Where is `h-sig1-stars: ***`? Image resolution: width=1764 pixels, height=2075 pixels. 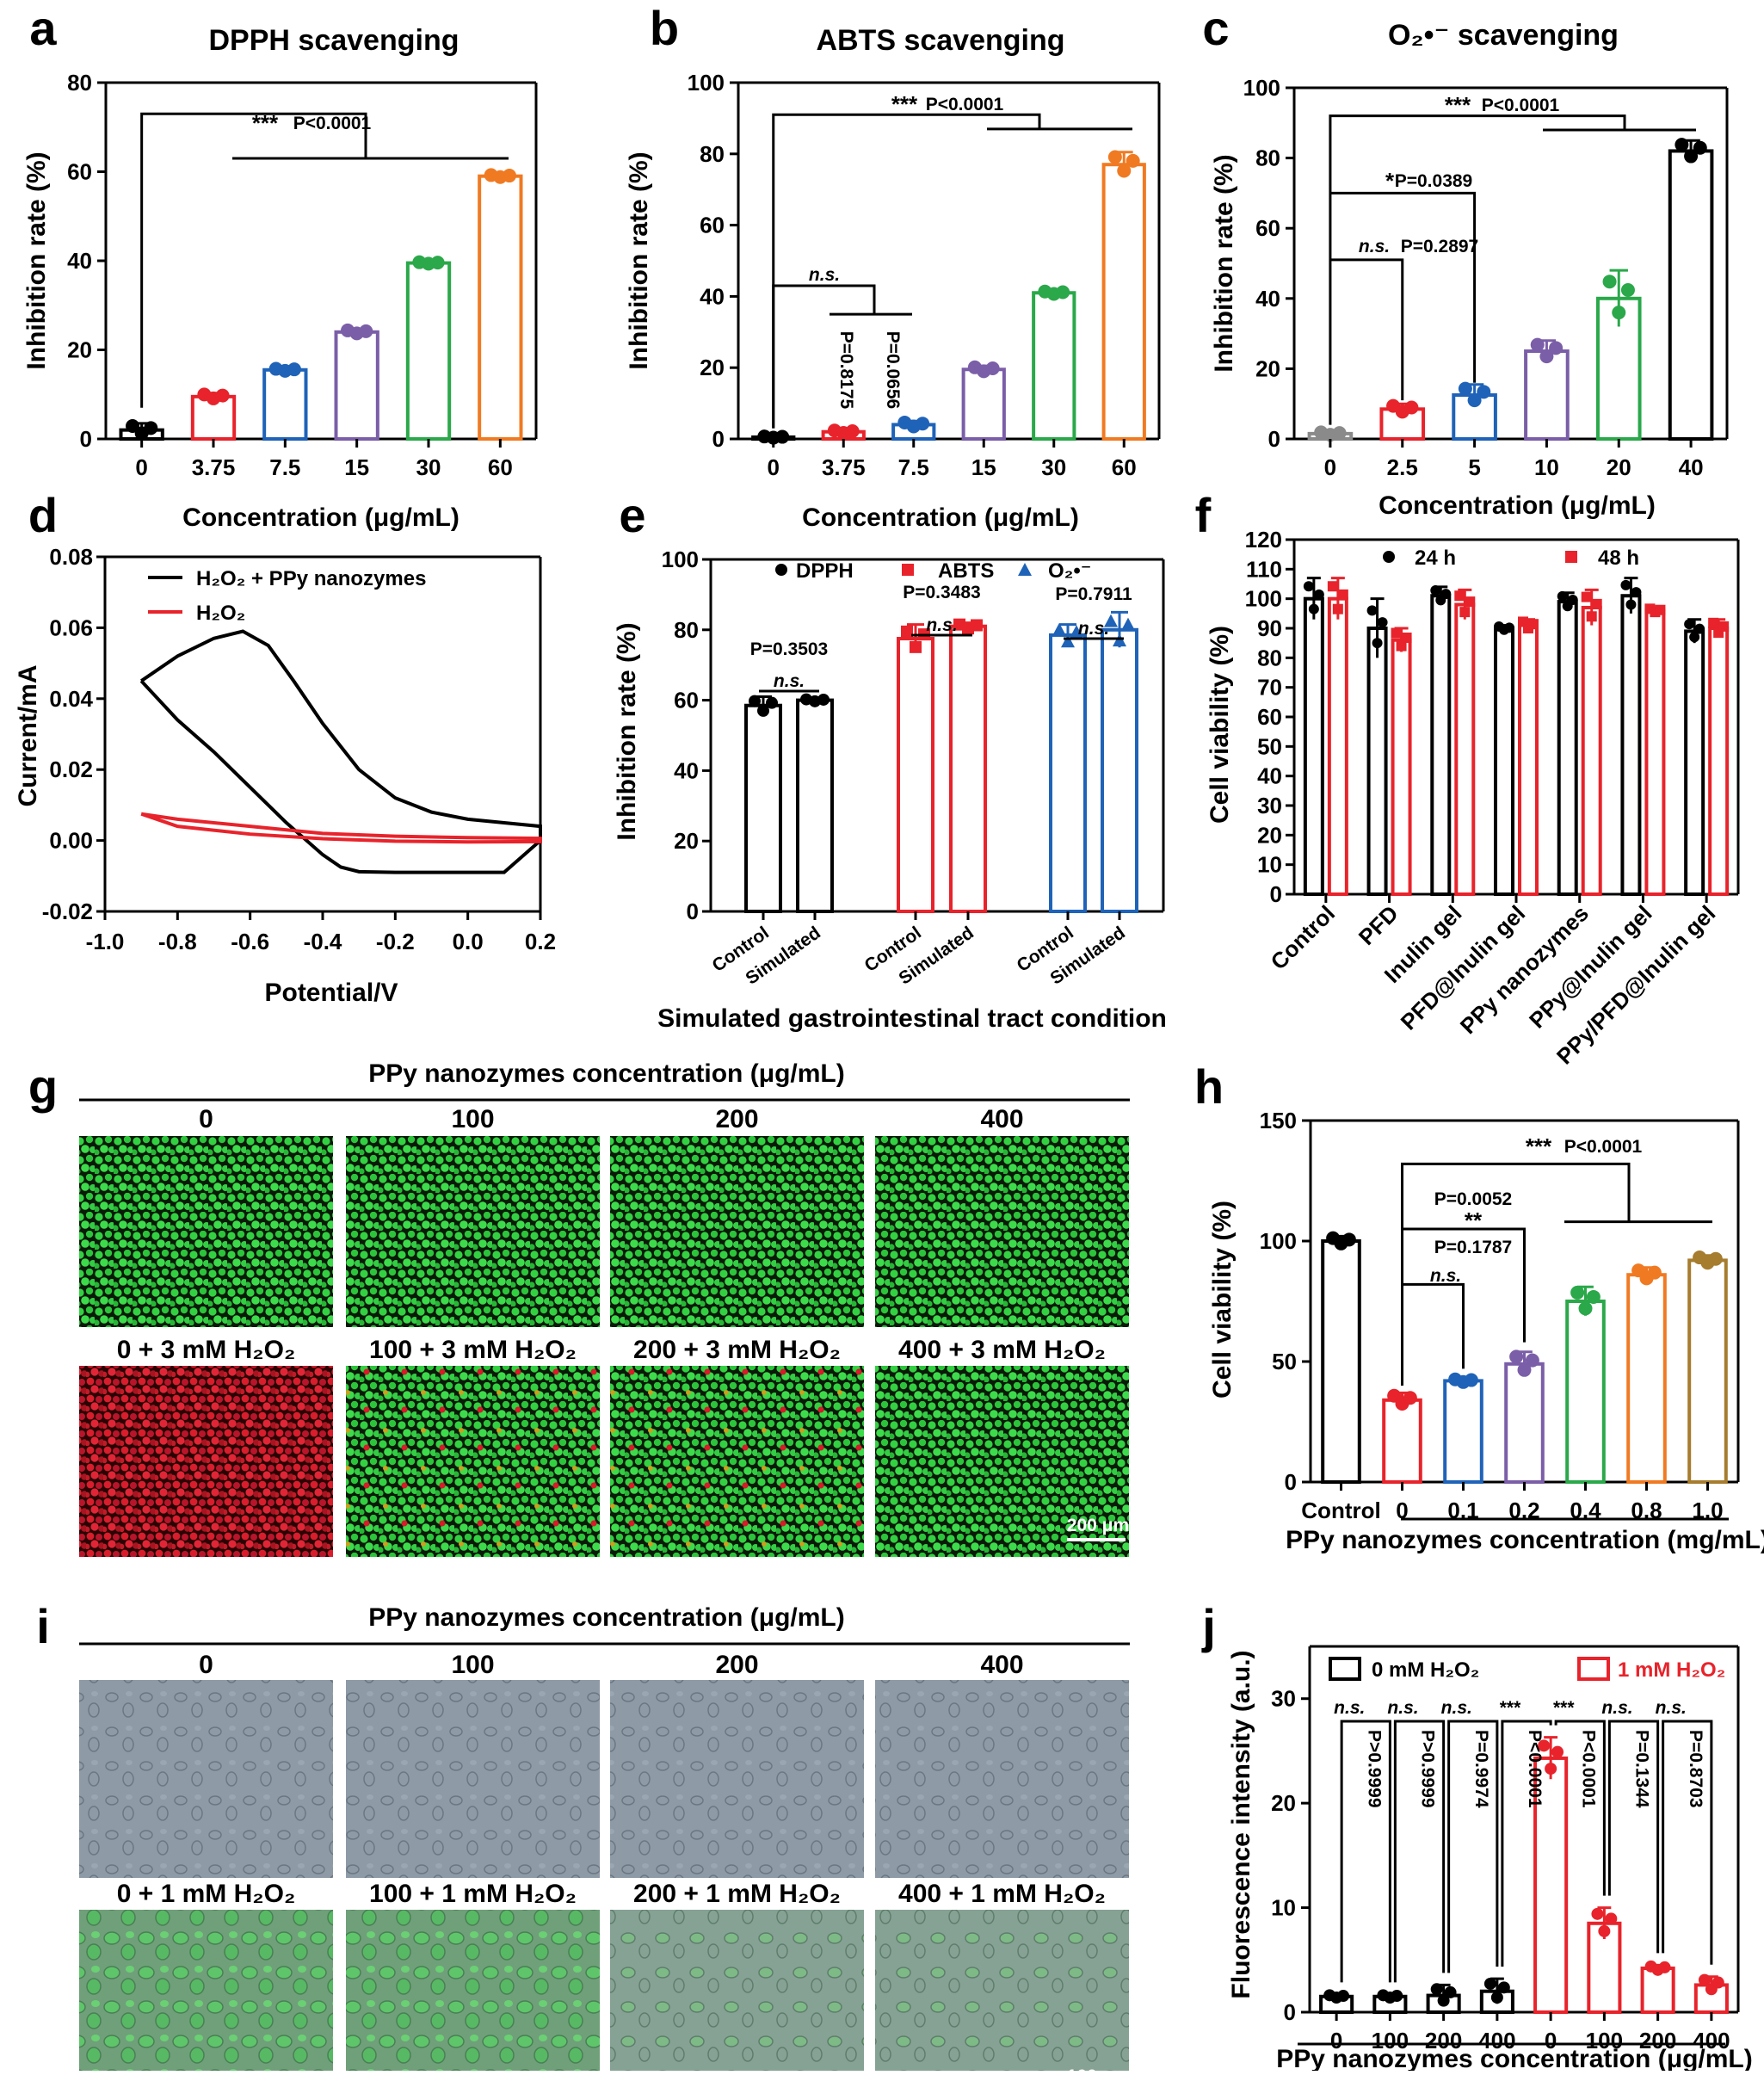
h-sig1-stars: *** is located at coordinates (1539, 1146).